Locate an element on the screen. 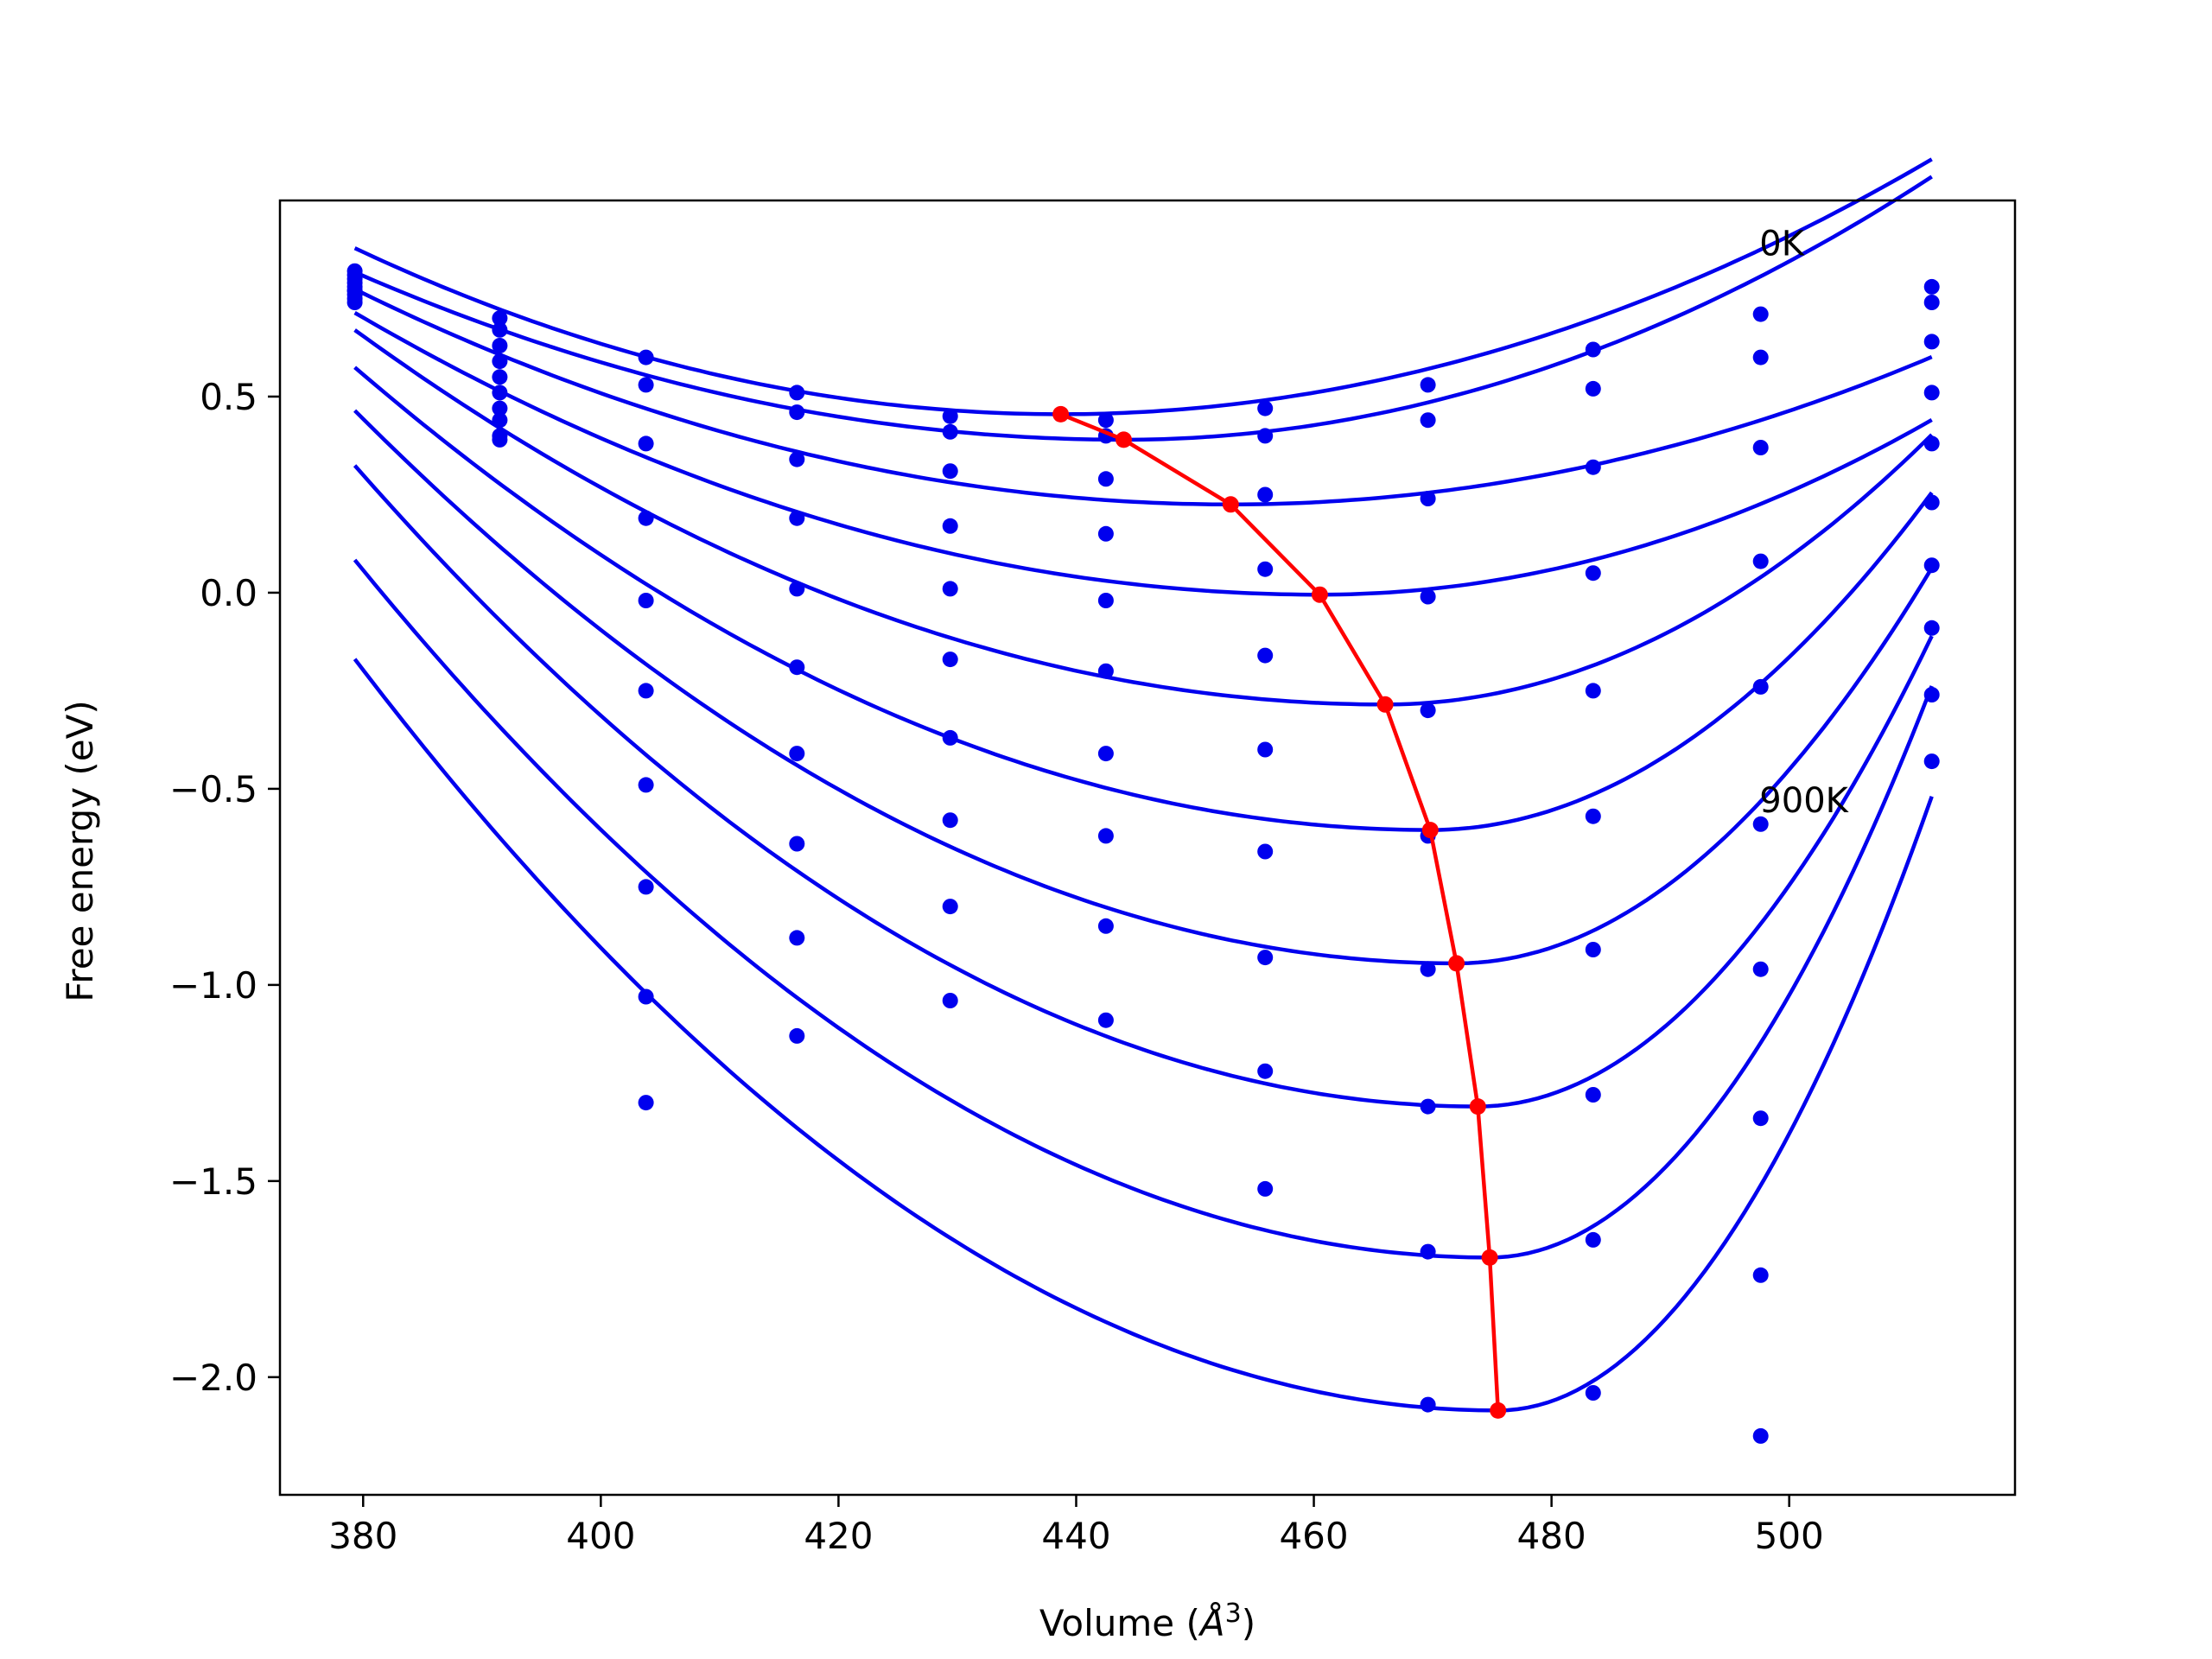  y-tick-label: −1.5 is located at coordinates (213, 1181).